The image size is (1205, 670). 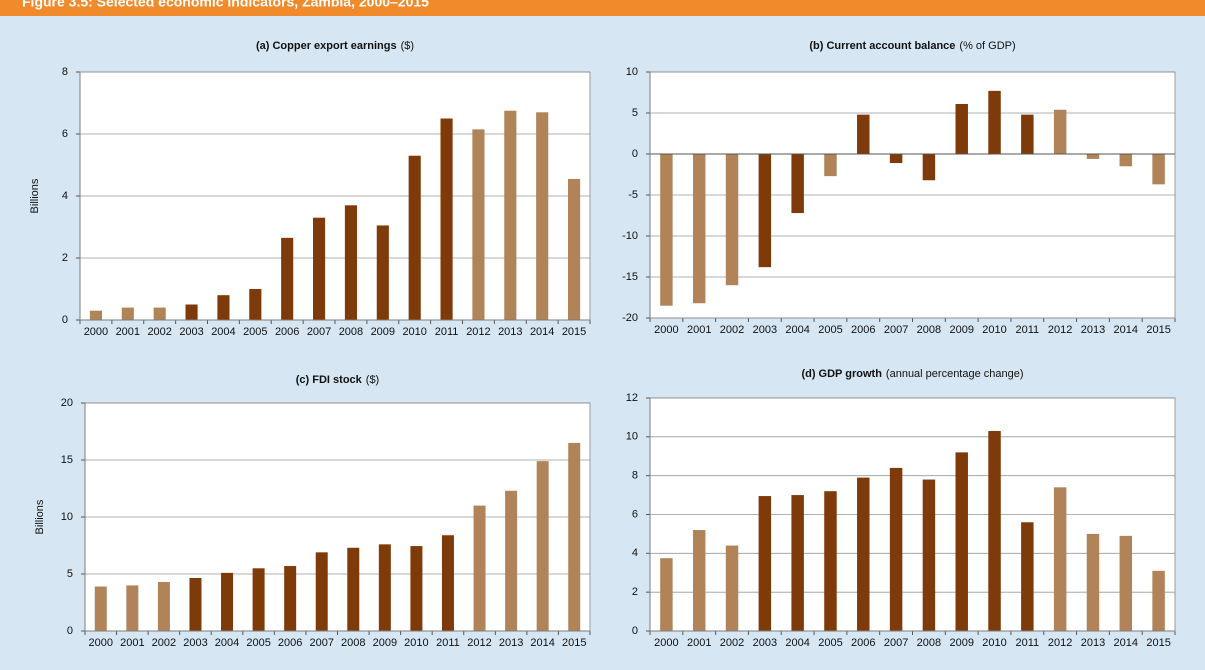 I want to click on x-tick-label: 2012, so click(x=1060, y=330).